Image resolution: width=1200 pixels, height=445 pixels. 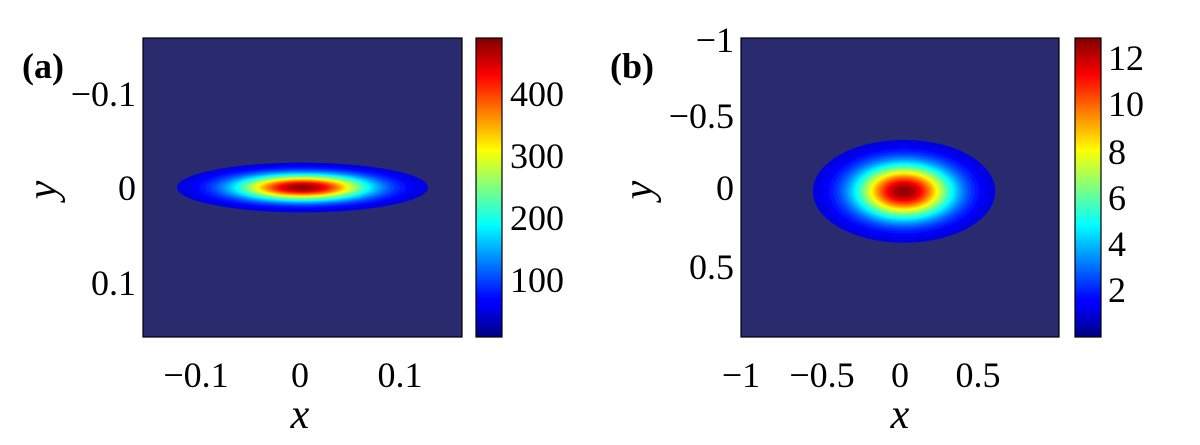 I want to click on panel-b-ytick-1: −0.5, so click(x=701, y=116).